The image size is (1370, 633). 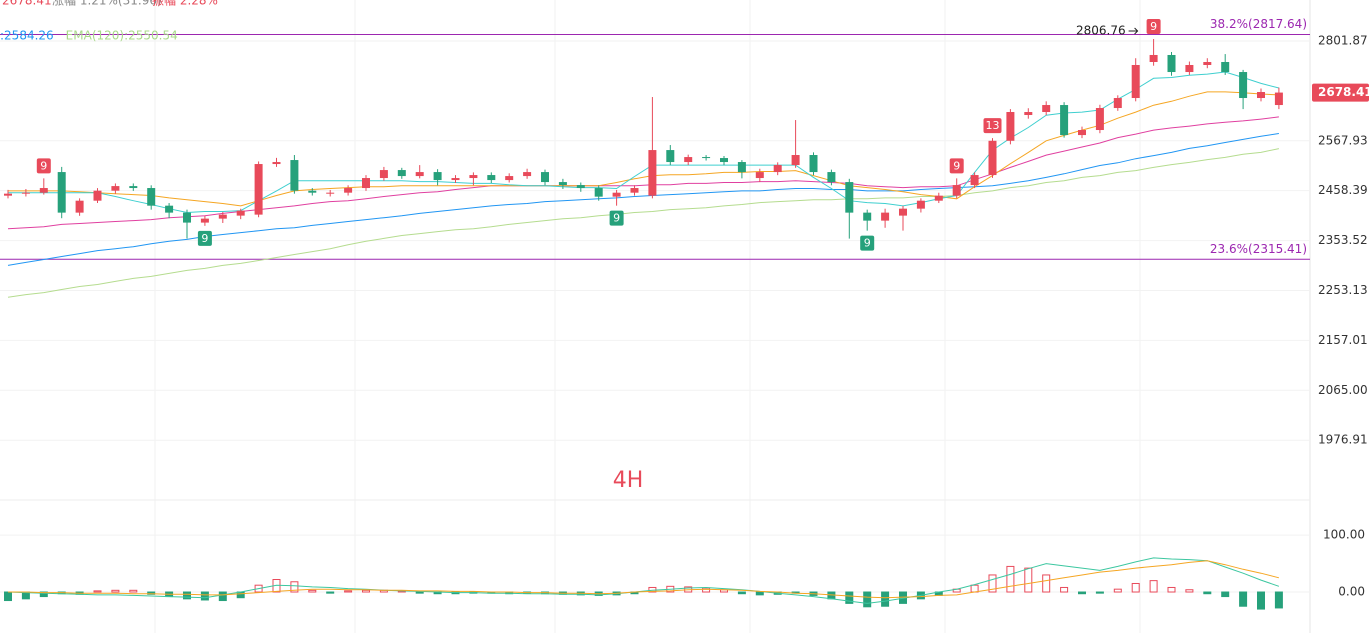 I want to click on top-legend: 2678.41, so click(x=27, y=4).